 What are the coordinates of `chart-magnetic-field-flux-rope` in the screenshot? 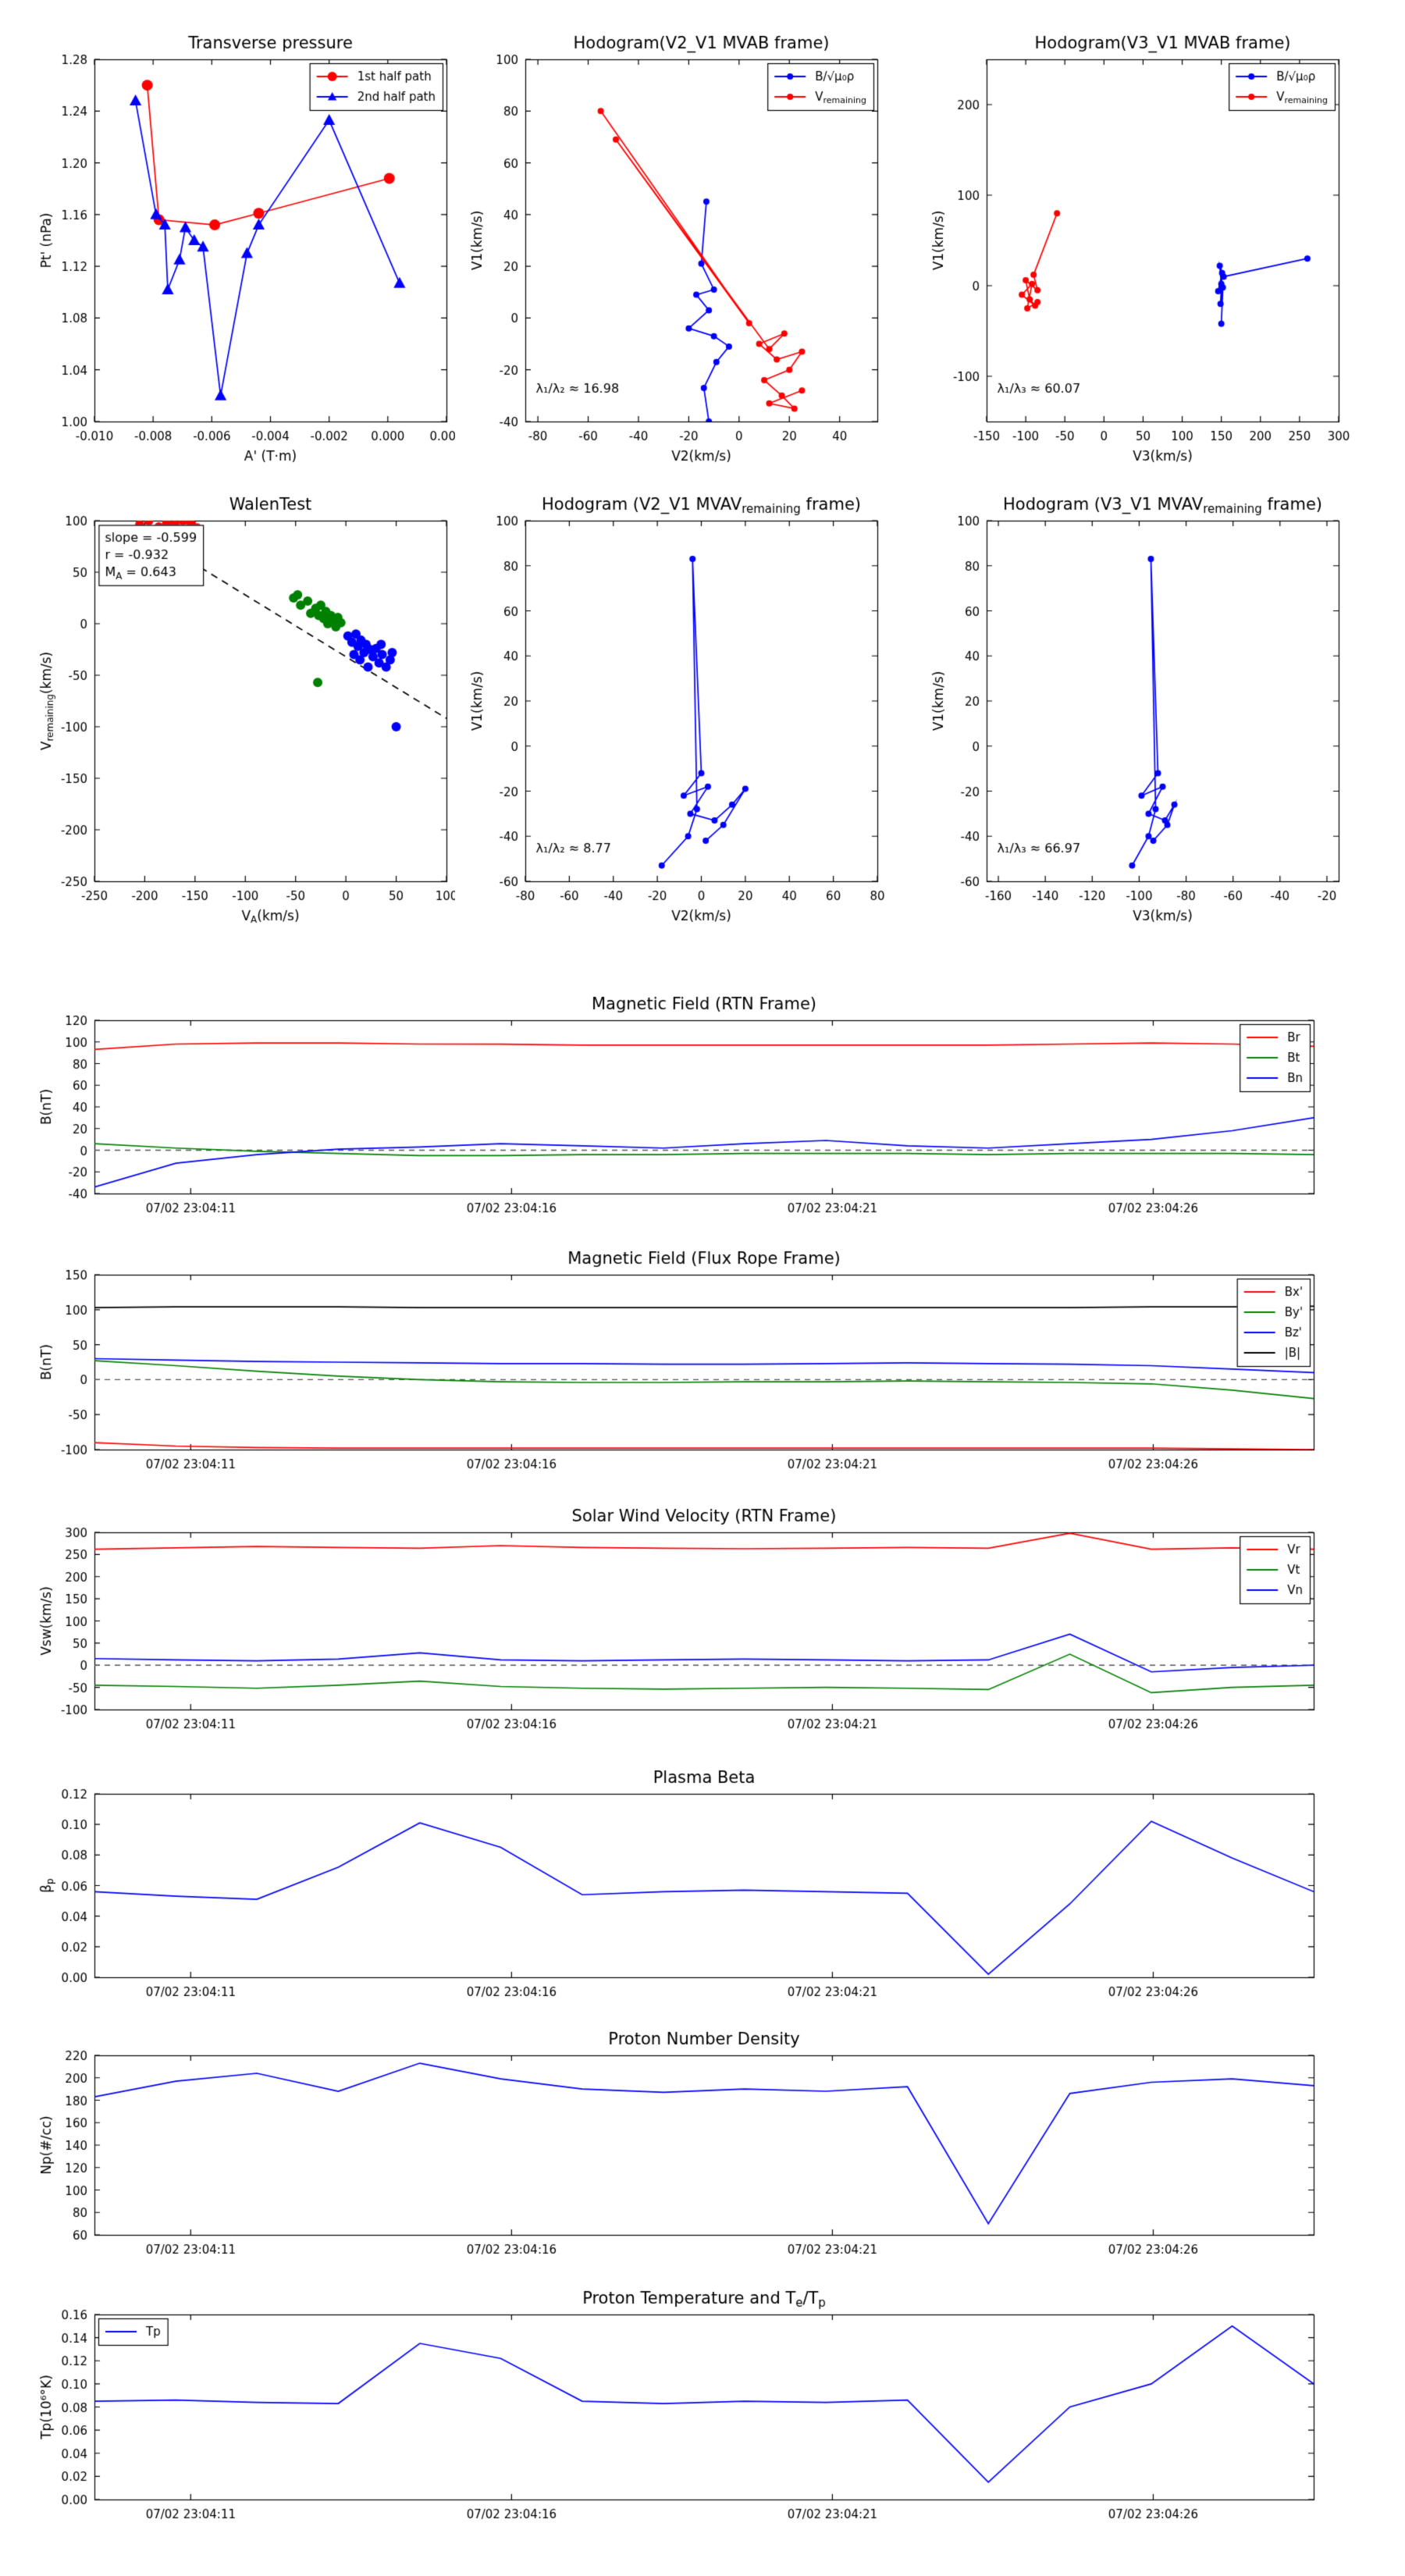 It's located at (679, 1365).